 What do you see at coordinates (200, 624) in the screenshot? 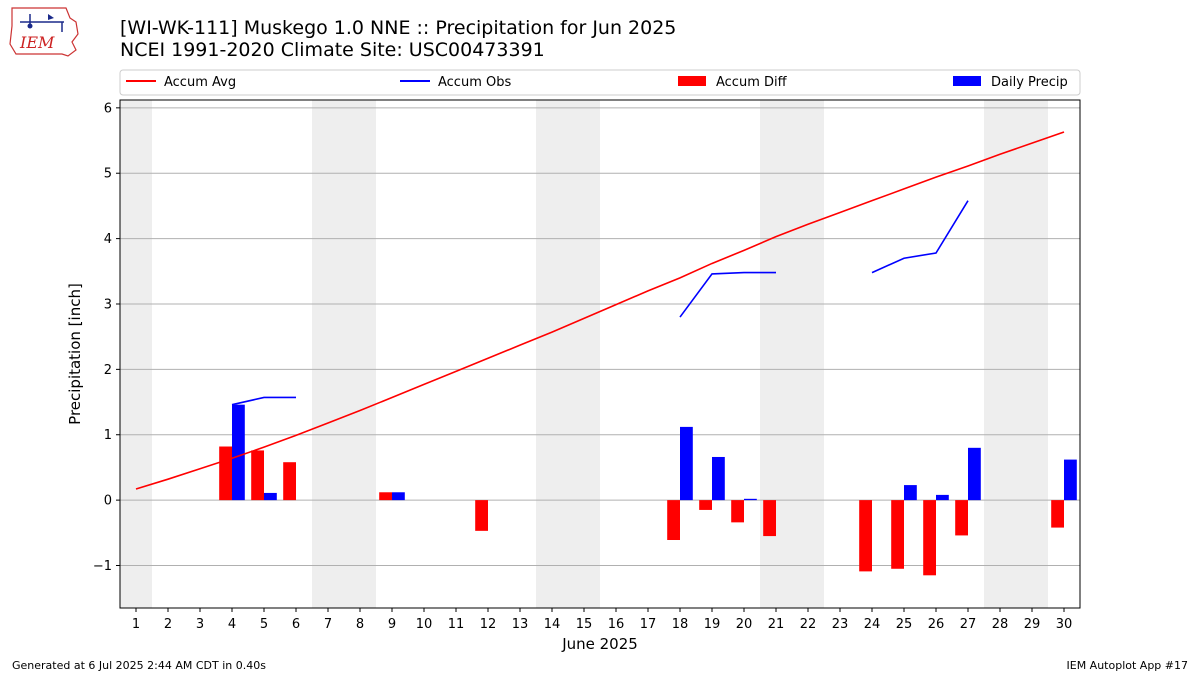
I see `x-tick-label: 3` at bounding box center [200, 624].